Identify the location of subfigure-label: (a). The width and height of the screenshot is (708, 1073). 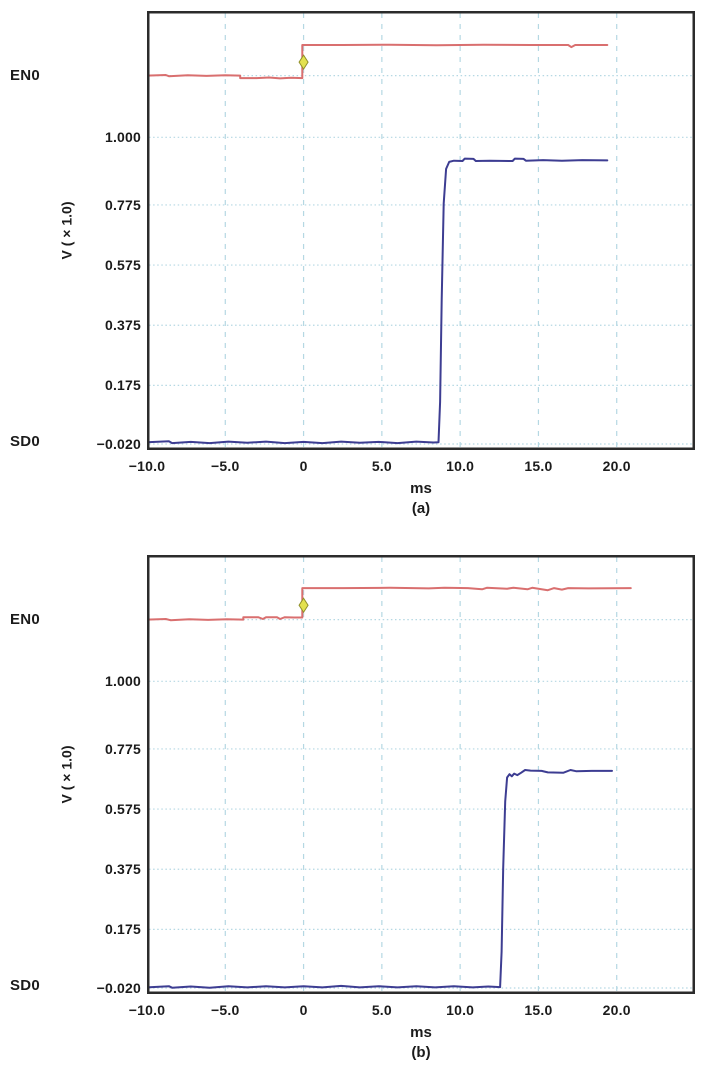
(421, 508).